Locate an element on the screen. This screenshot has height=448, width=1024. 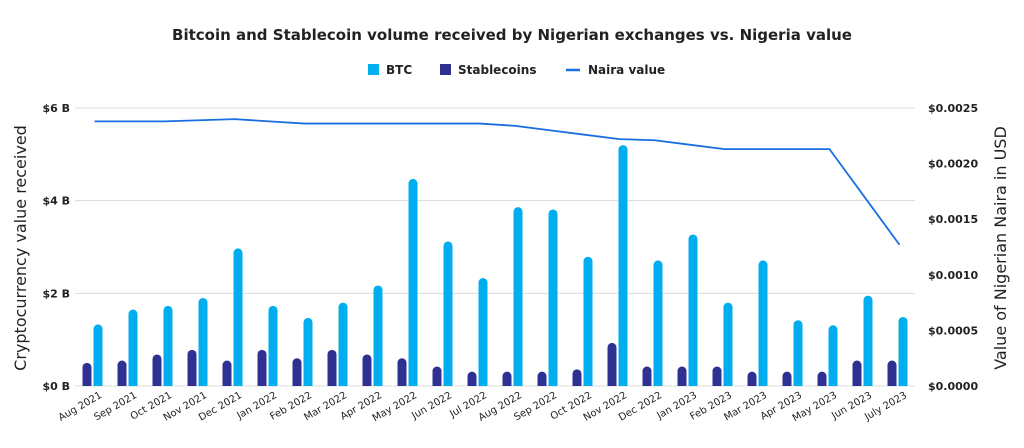
y2-tick-label: $0.0020 is located at coordinates (953, 164).